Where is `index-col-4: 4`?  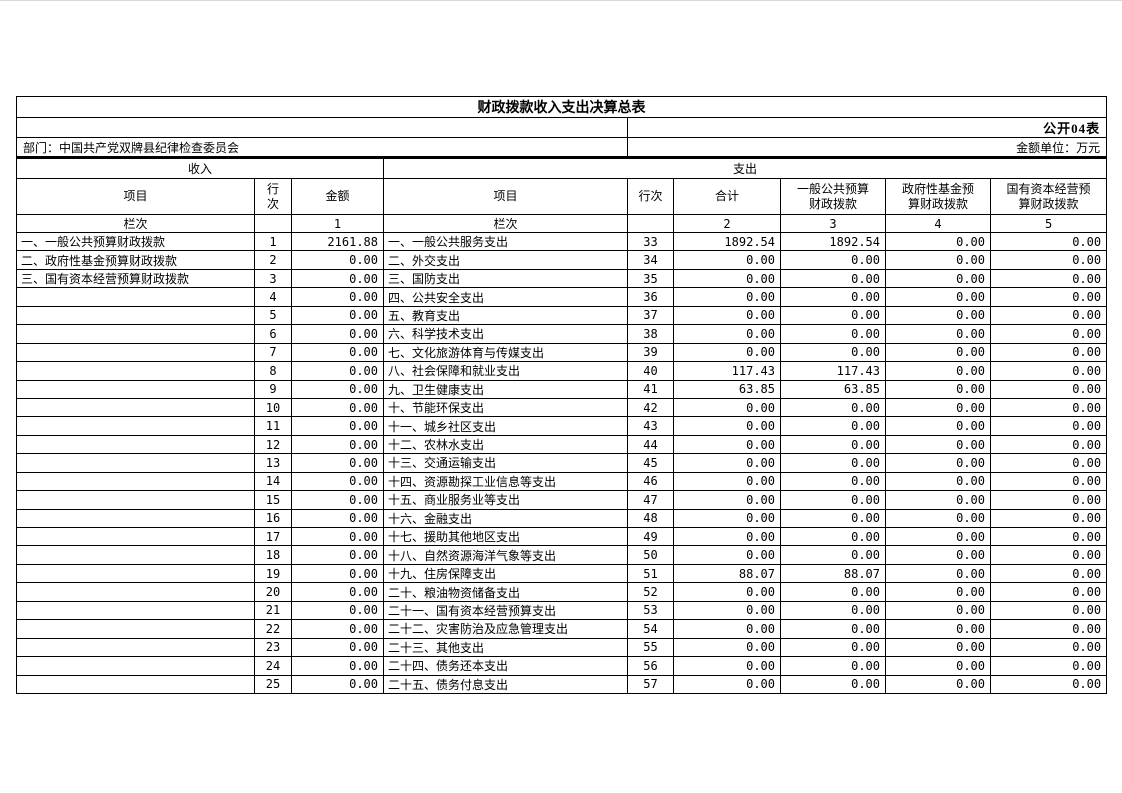
index-col-4: 4 is located at coordinates (938, 223).